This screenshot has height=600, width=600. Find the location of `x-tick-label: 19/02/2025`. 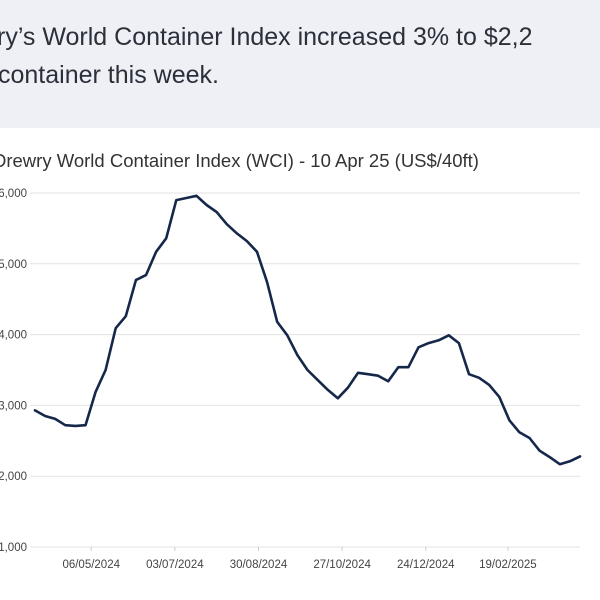

x-tick-label: 19/02/2025 is located at coordinates (508, 565).